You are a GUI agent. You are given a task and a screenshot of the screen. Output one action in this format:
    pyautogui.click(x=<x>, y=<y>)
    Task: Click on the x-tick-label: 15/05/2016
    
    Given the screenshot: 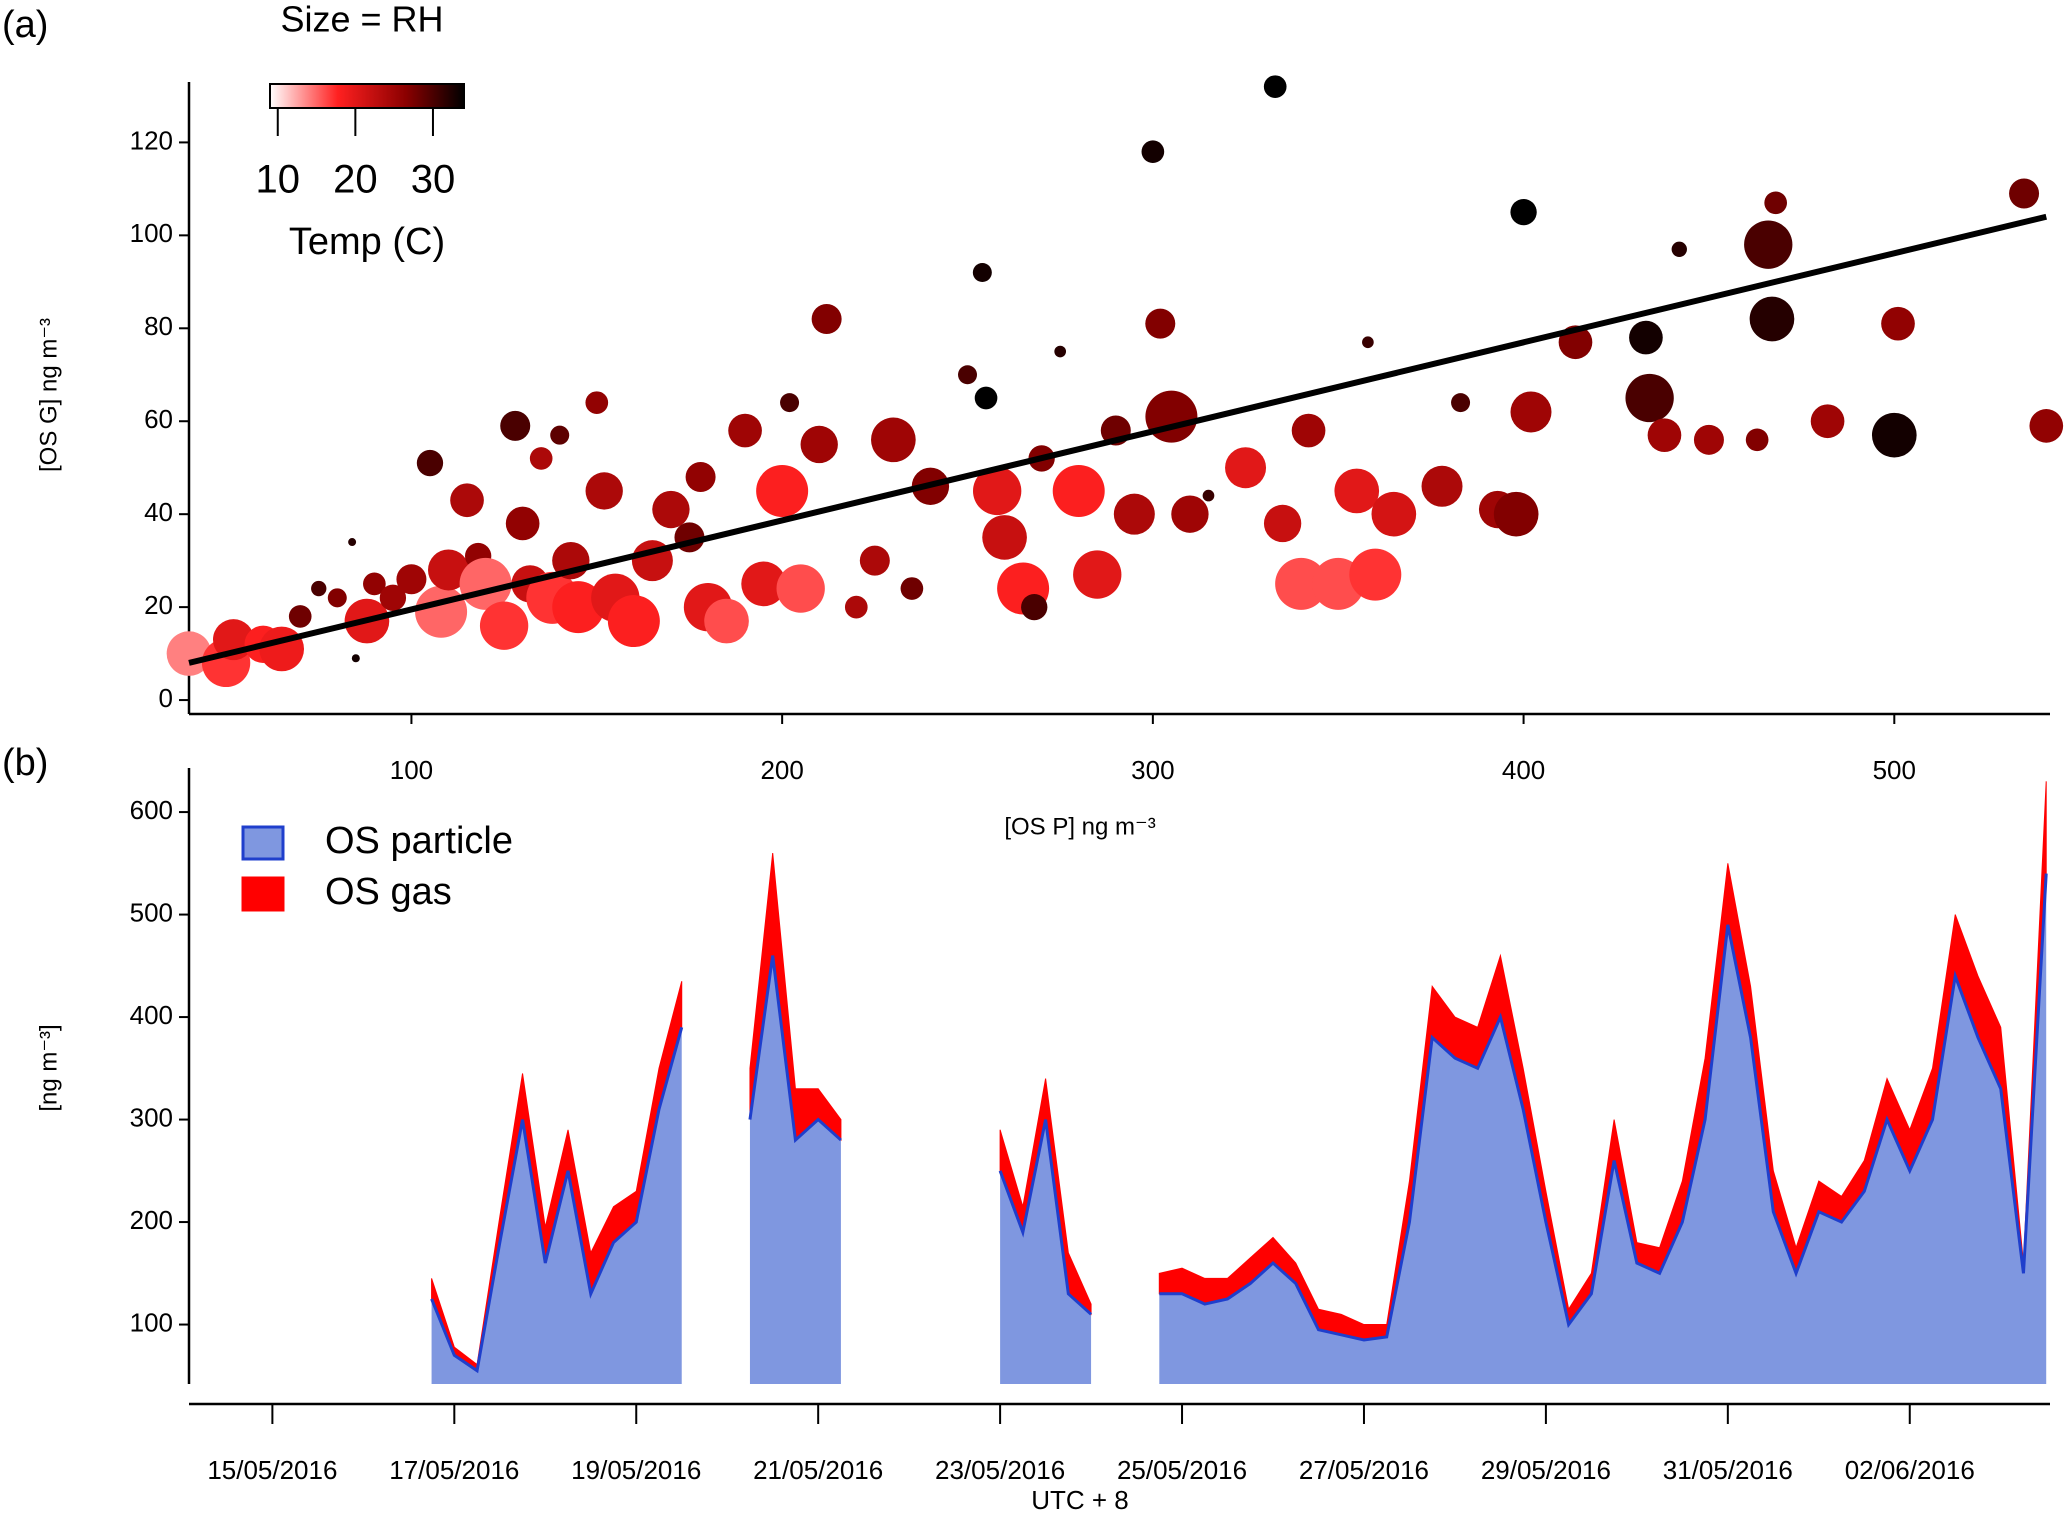 What is the action you would take?
    pyautogui.click(x=272, y=1470)
    